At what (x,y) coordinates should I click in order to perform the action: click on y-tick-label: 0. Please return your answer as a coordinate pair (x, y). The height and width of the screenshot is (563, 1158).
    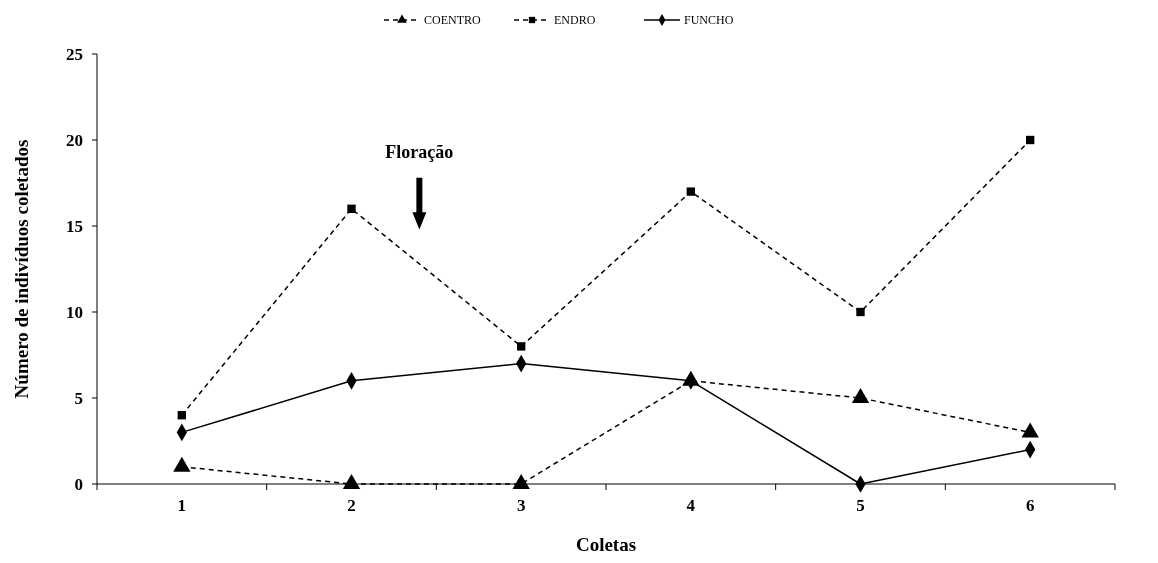
    Looking at the image, I should click on (78, 484).